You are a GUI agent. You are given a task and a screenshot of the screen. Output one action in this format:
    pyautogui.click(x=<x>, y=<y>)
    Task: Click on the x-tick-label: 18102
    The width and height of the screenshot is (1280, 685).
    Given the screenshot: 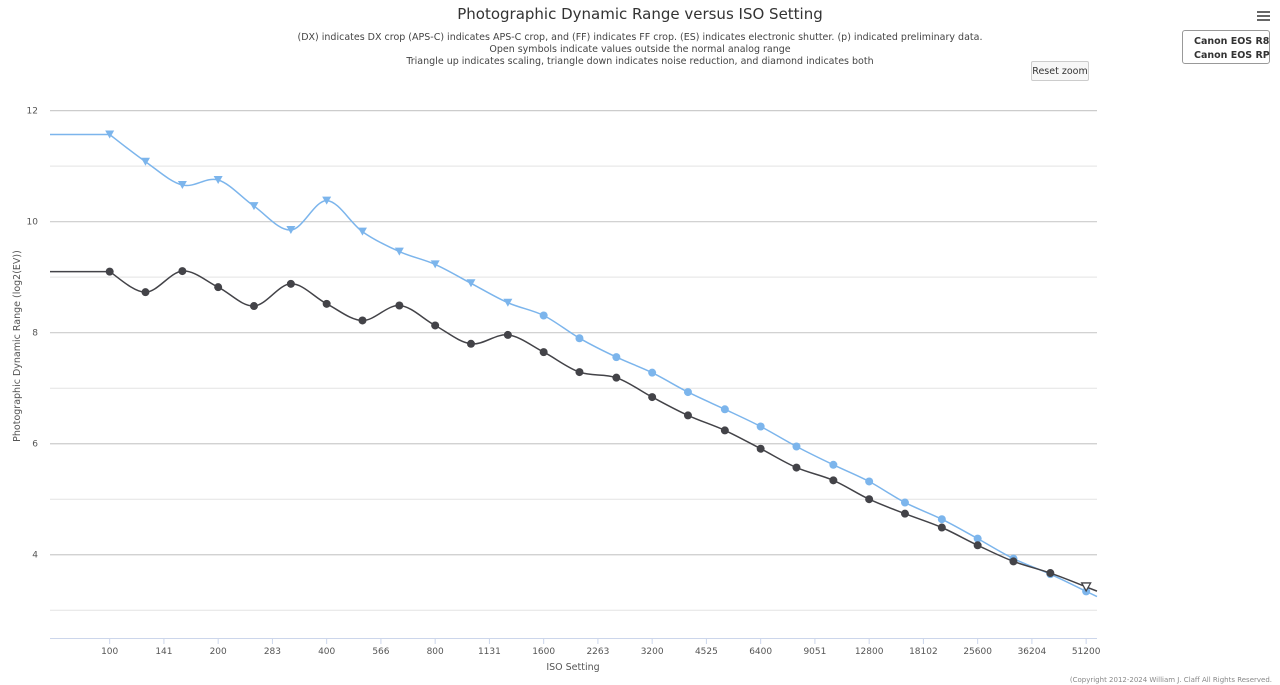 What is the action you would take?
    pyautogui.click(x=923, y=652)
    